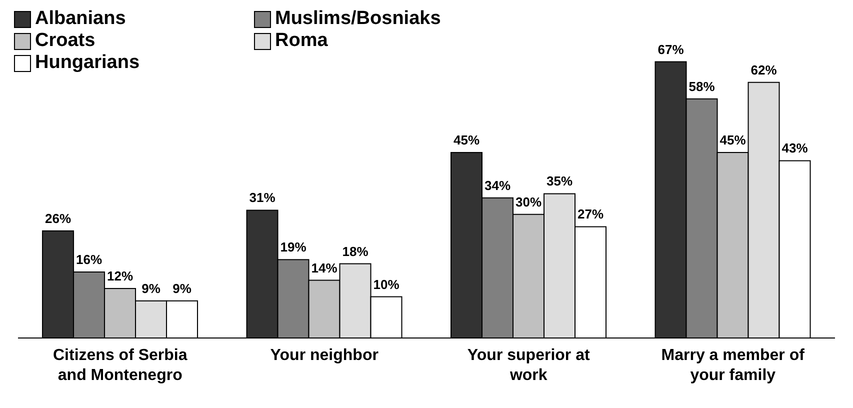 The width and height of the screenshot is (853, 408). I want to click on data-label: 18%, so click(355, 251).